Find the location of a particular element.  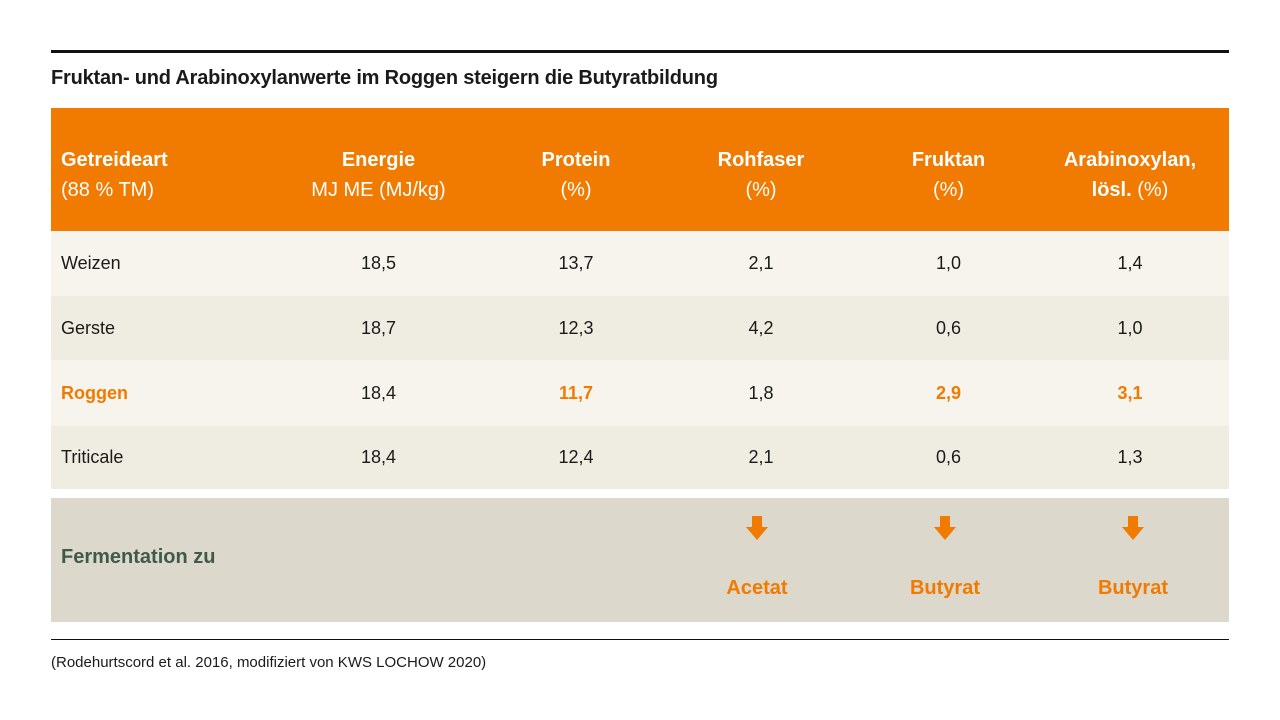

cell-protein: 13,7 is located at coordinates (576, 263).